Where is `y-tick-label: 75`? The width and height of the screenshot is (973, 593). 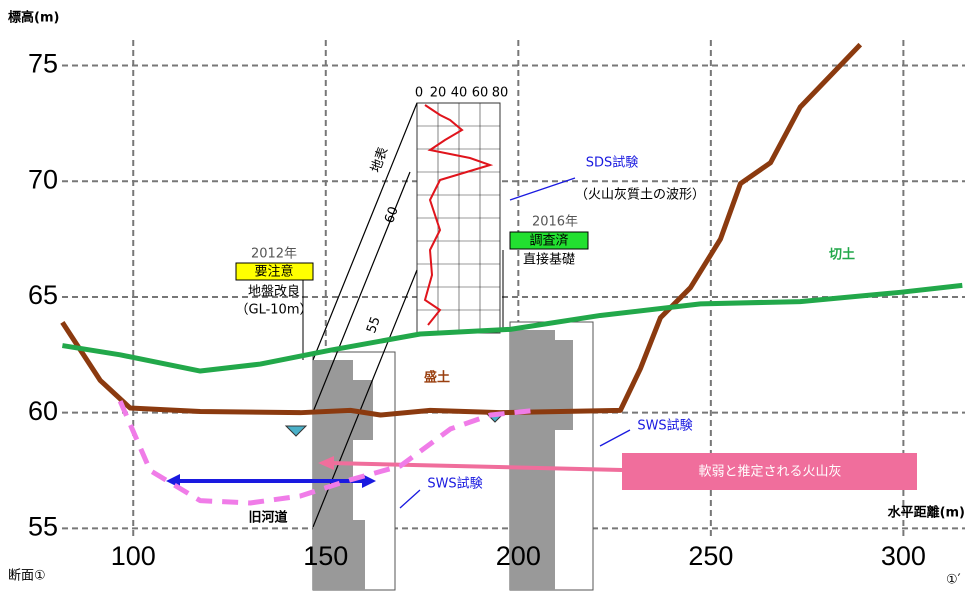
y-tick-label: 75 is located at coordinates (43, 64).